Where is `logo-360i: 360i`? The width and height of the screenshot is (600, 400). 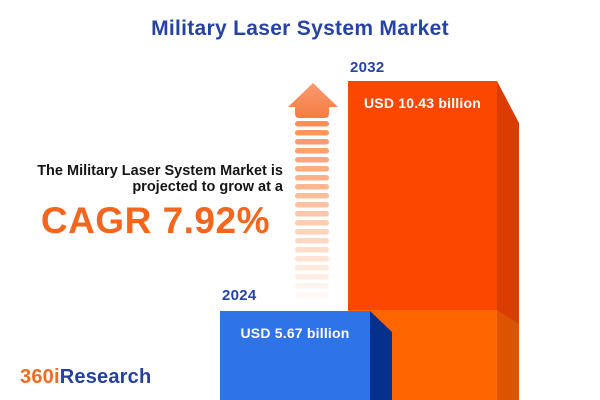 logo-360i: 360i is located at coordinates (40, 377).